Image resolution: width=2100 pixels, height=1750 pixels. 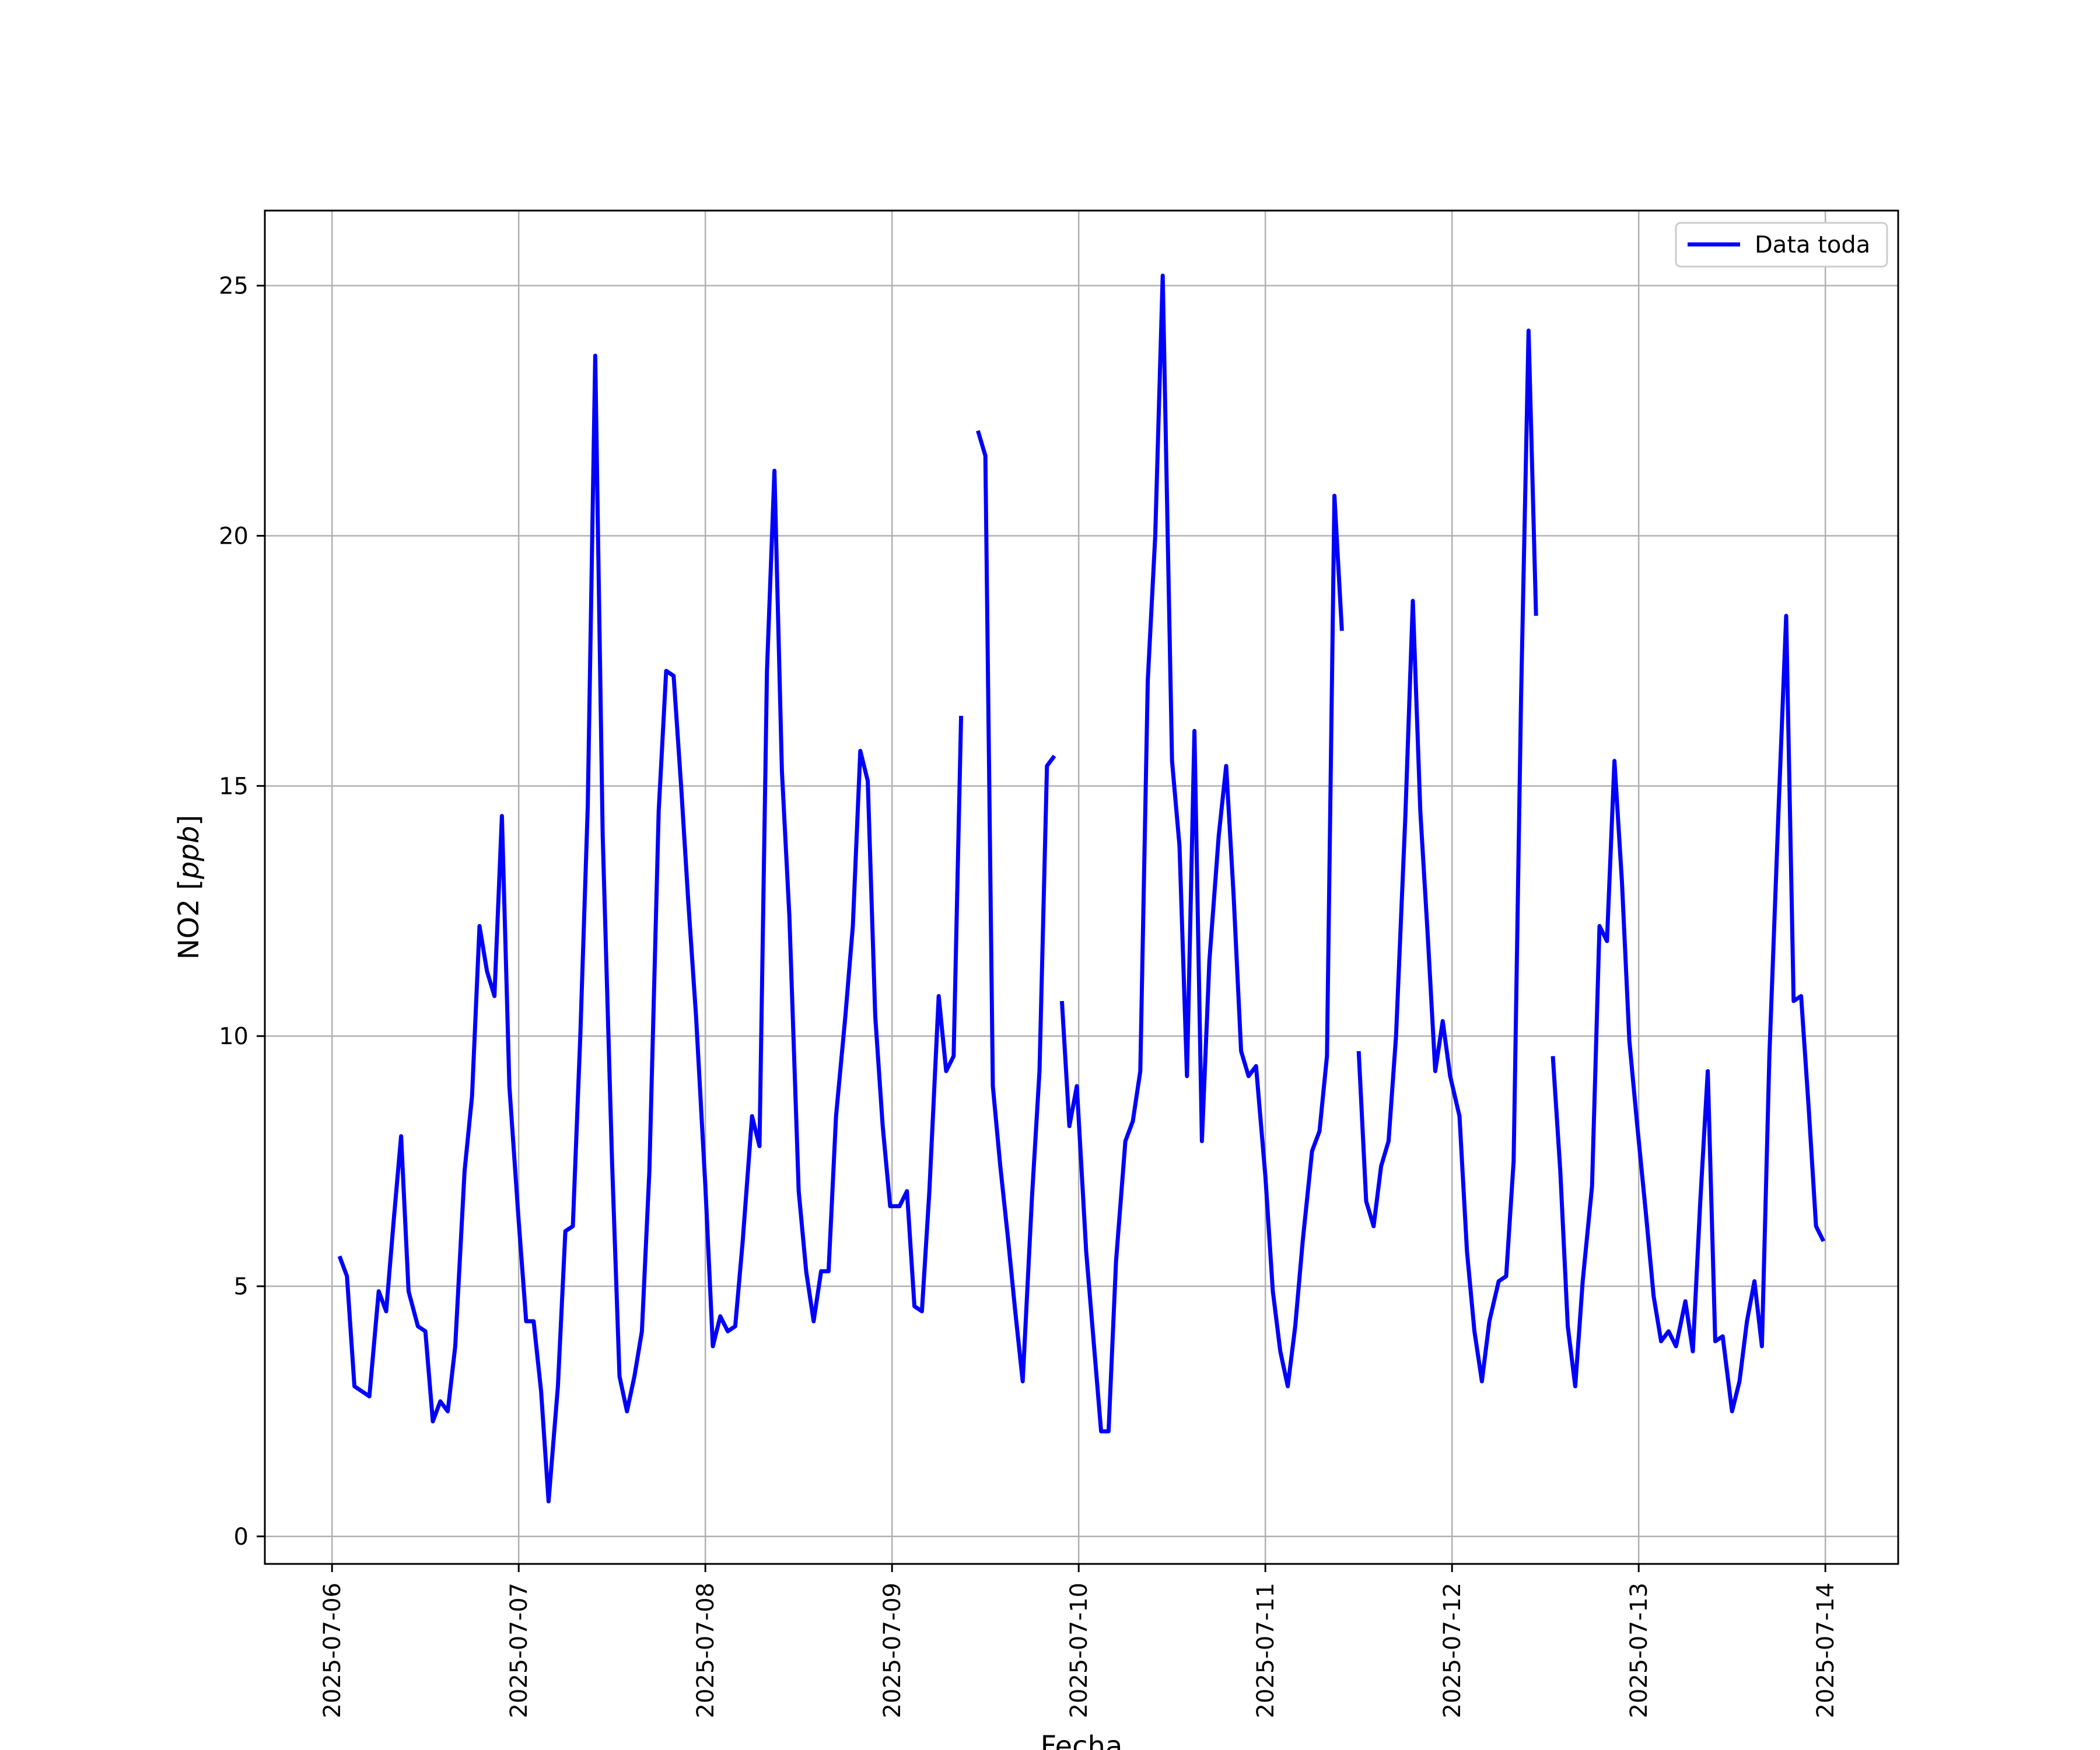 What do you see at coordinates (1825, 1650) in the screenshot?
I see `x-tick-label: 2025-07-14` at bounding box center [1825, 1650].